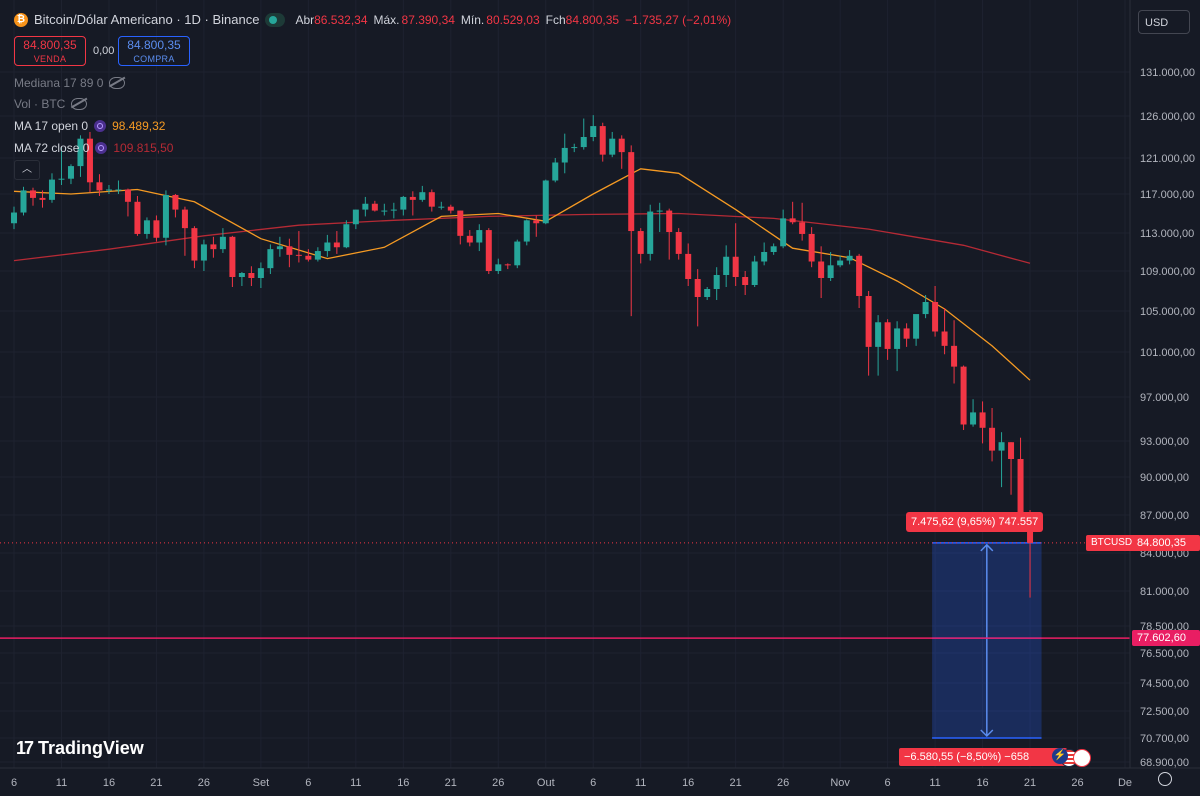 Image resolution: width=1200 pixels, height=796 pixels. What do you see at coordinates (1164, 22) in the screenshot?
I see `currency-selector: USD` at bounding box center [1164, 22].